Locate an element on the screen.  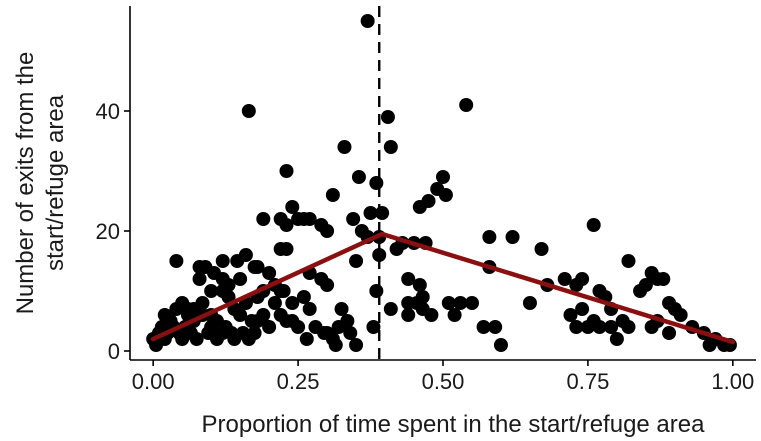
x-tick-label: 0.00 is located at coordinates (153, 381).